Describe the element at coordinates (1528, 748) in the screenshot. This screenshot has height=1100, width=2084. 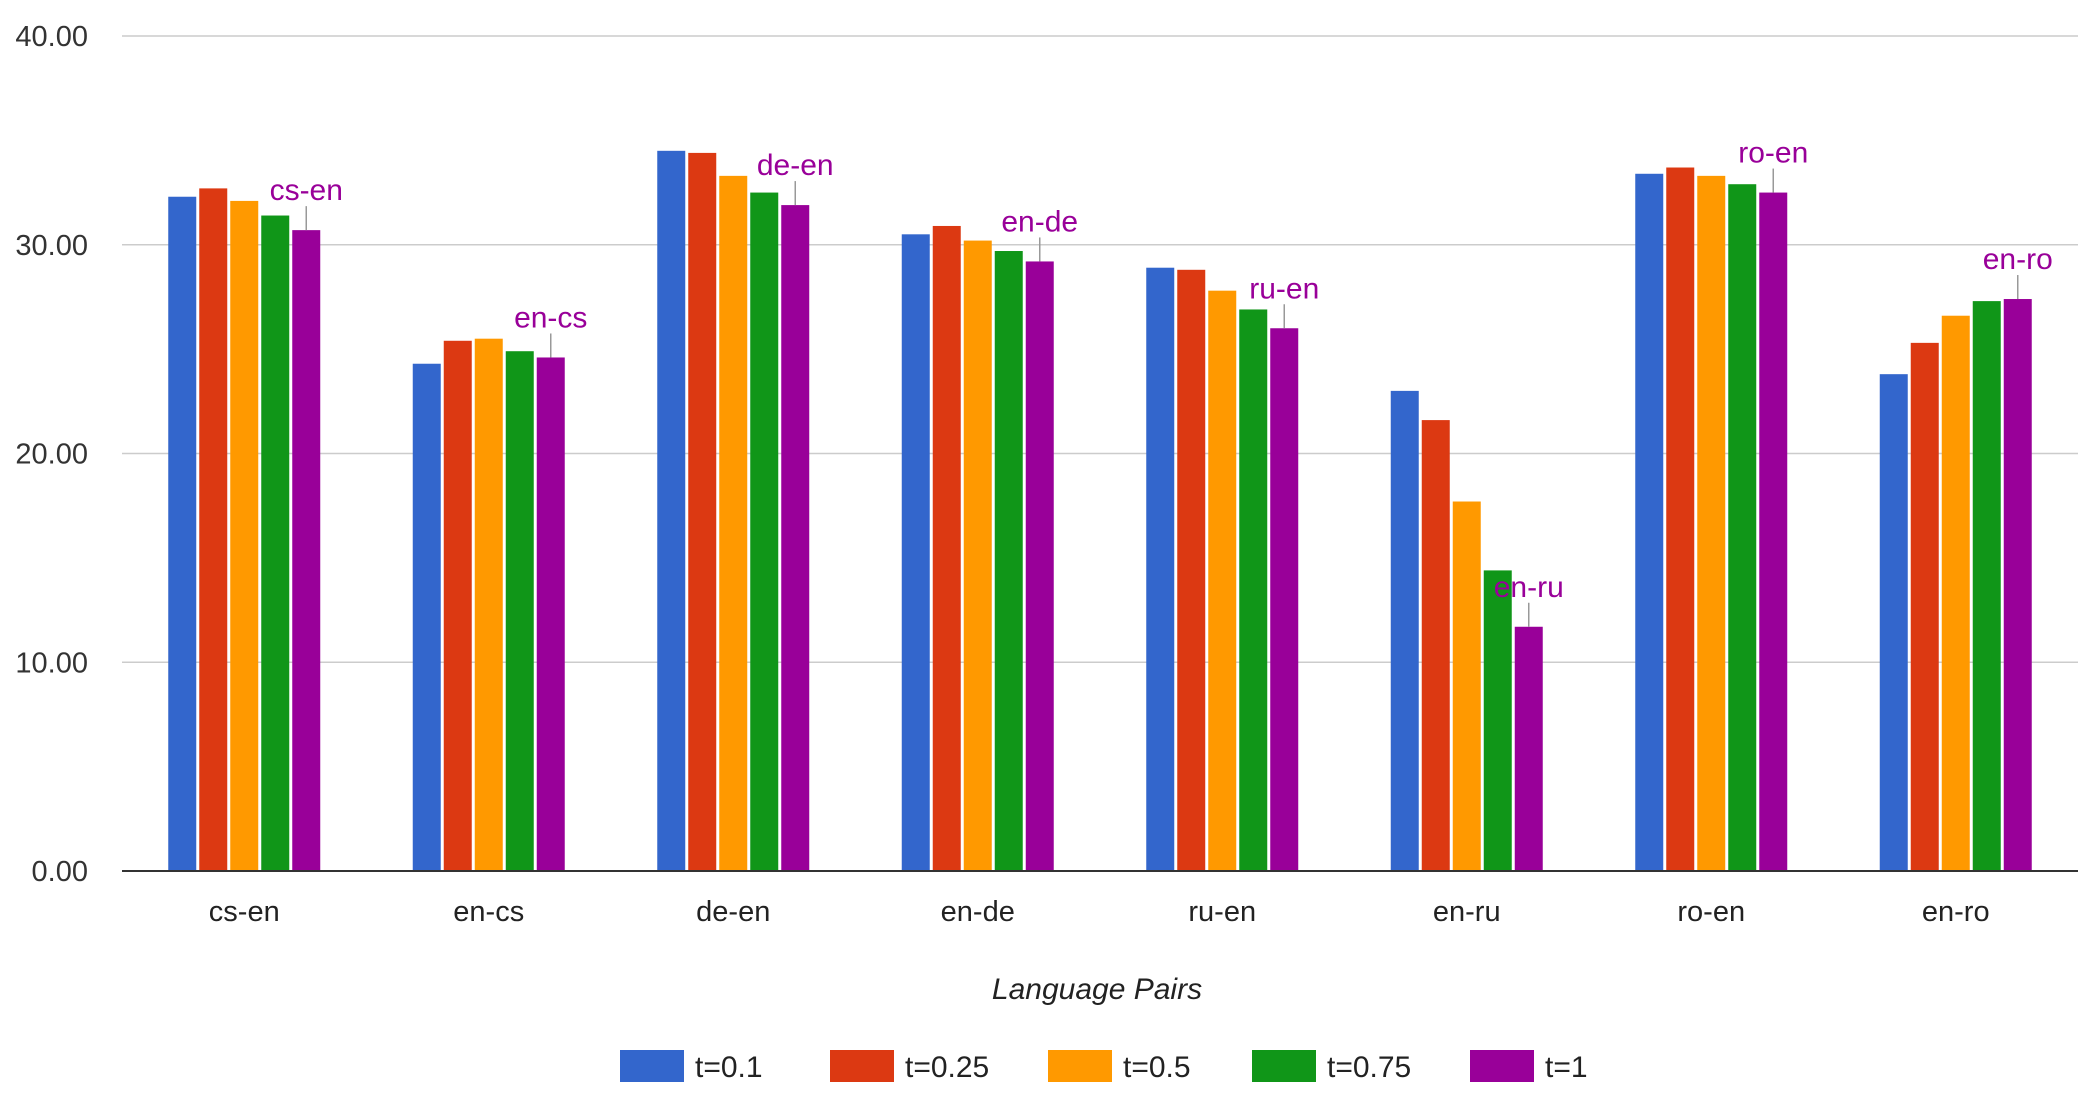
I see `bar-t=1-en-ru` at that location.